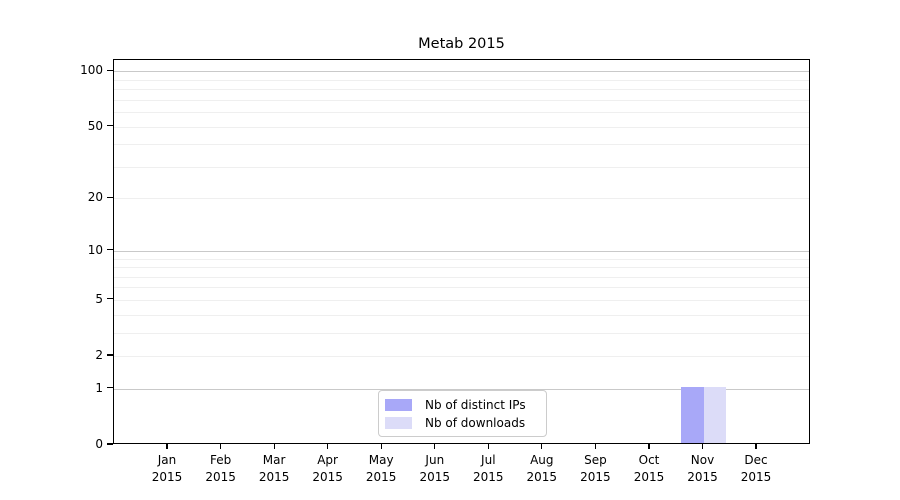 The height and width of the screenshot is (500, 900). Describe the element at coordinates (95, 197) in the screenshot. I see `y-tick-label: 20` at that location.